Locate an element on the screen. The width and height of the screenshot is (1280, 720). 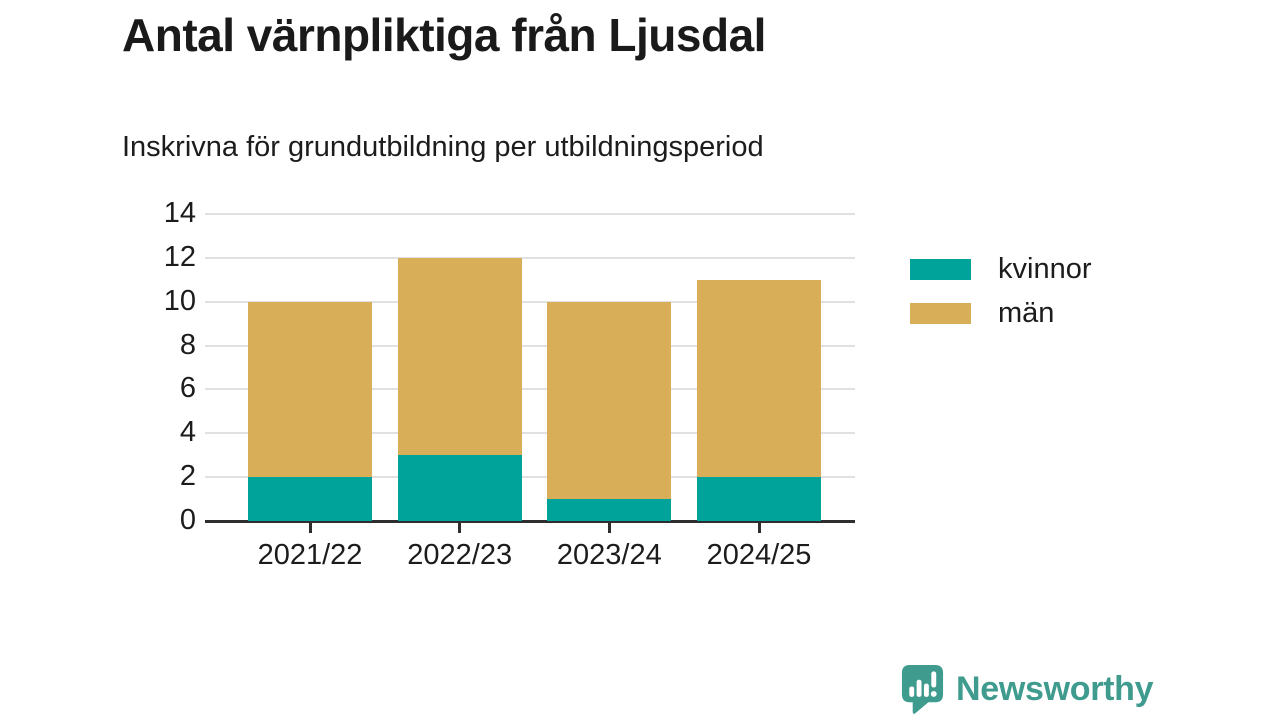
speech-bubble-bar-chart-icon is located at coordinates (922, 689).